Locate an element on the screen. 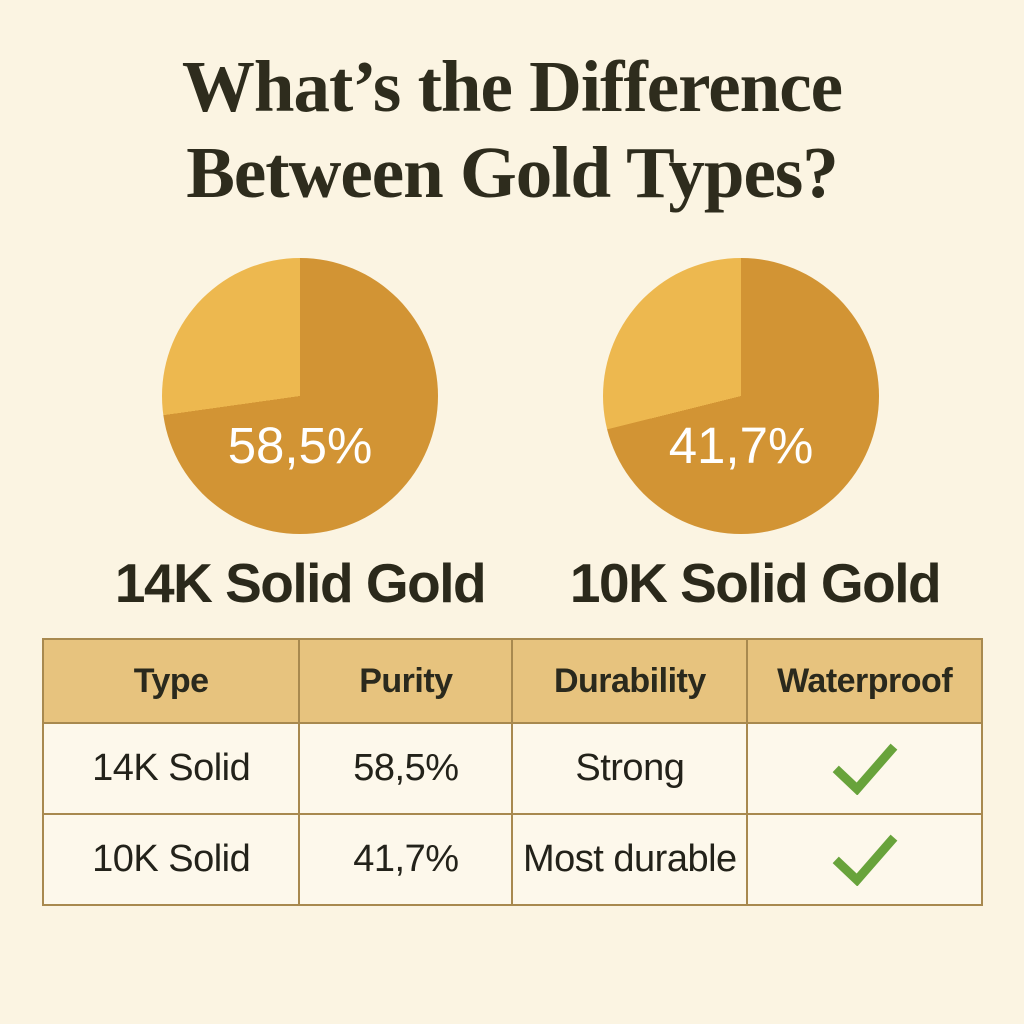  pie-caption-10k: 10K Solid Gold is located at coordinates (755, 583).